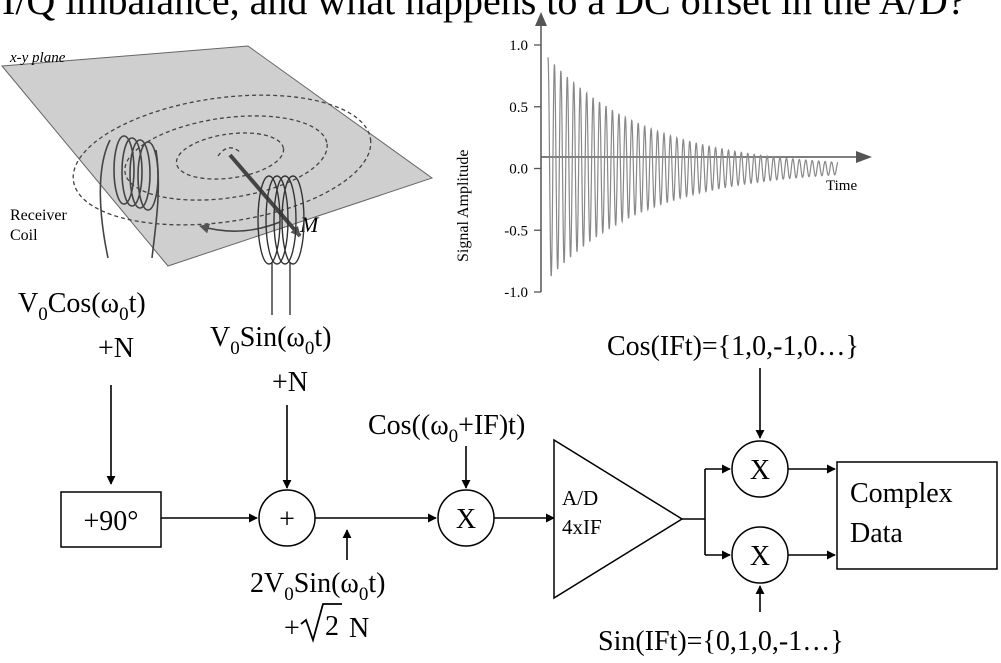  Describe the element at coordinates (864, 157) in the screenshot. I see `x-axis-arrowhead` at that location.